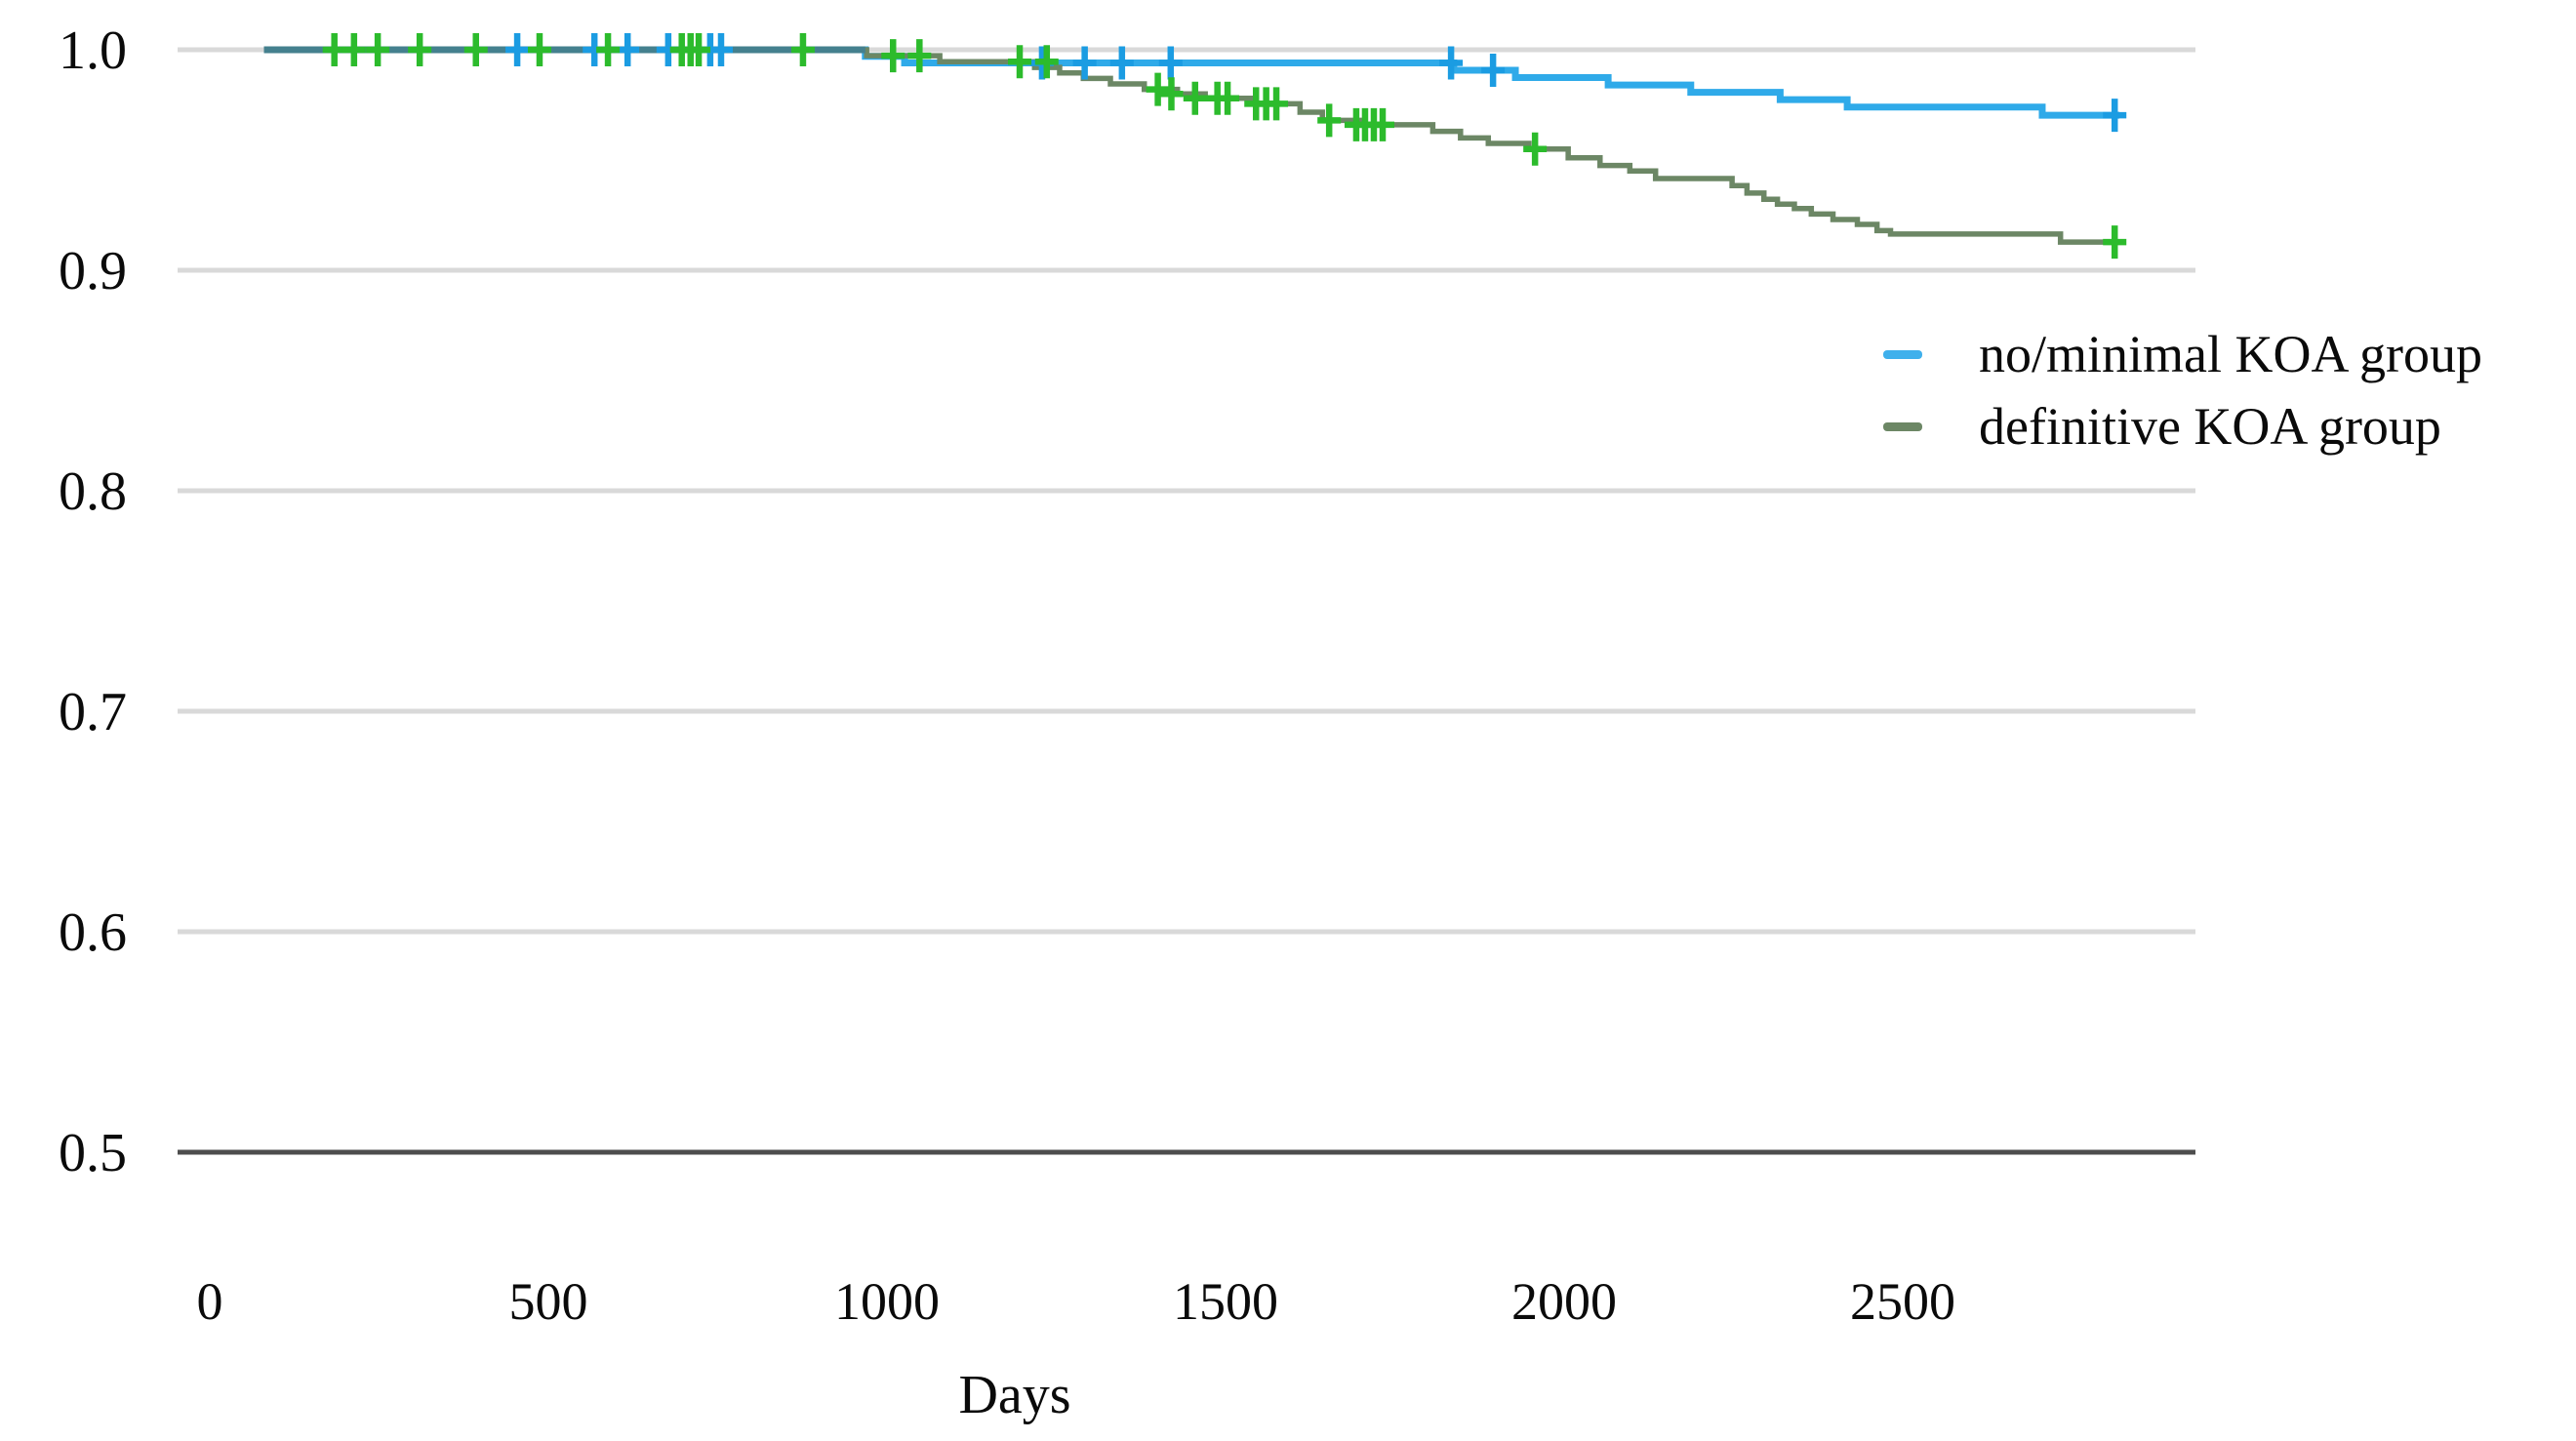 The height and width of the screenshot is (1441, 2576). Describe the element at coordinates (93, 932) in the screenshot. I see `svg-text: 0.6` at that location.